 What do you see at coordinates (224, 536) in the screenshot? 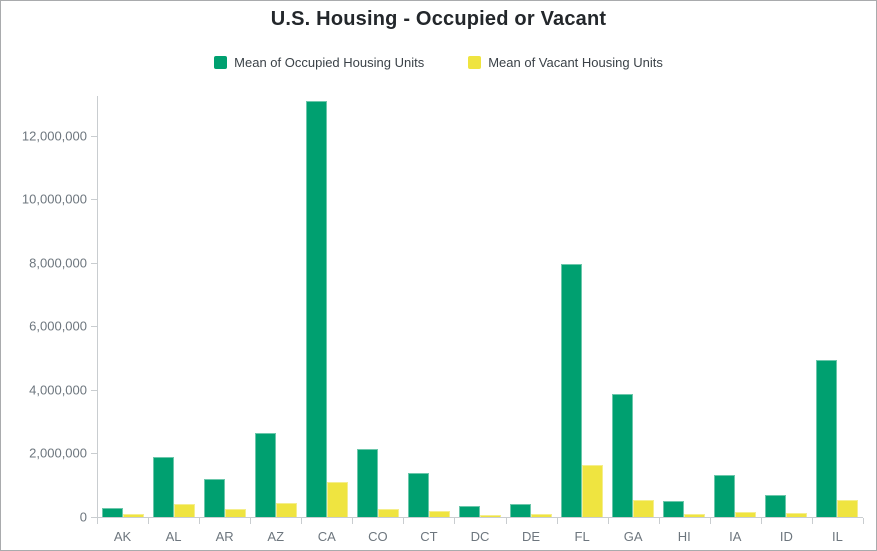
I see `x-axis-label-AR: AR` at bounding box center [224, 536].